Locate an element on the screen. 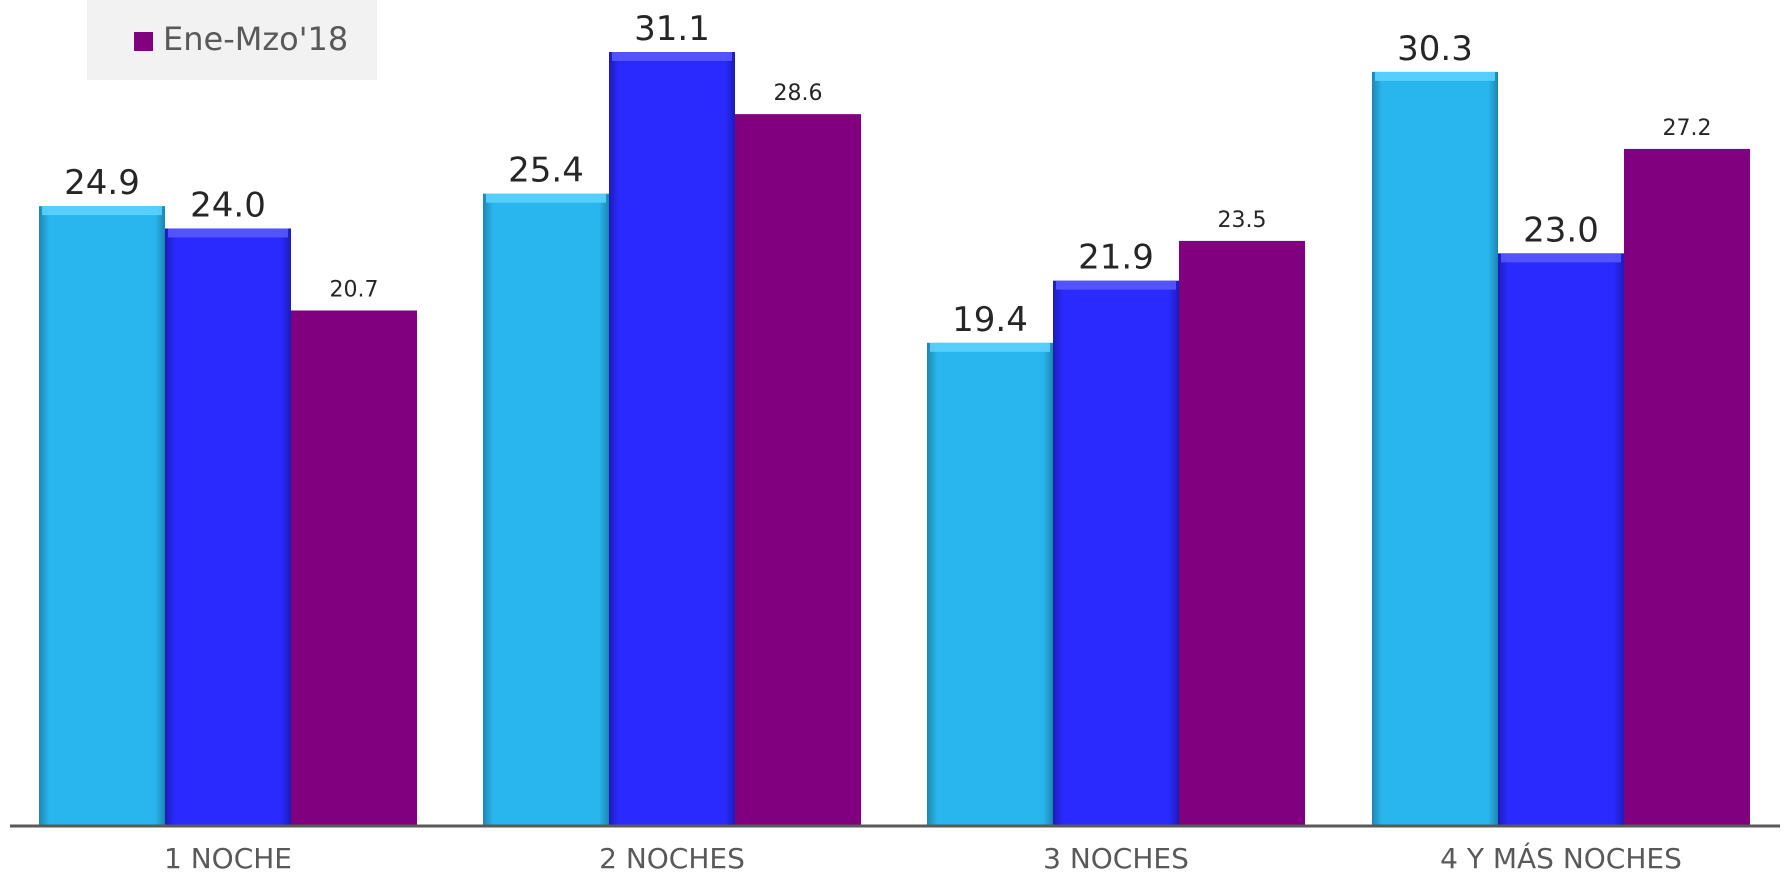 The image size is (1785, 875). data-label-2-noches-series-1: 25.4 is located at coordinates (546, 171).